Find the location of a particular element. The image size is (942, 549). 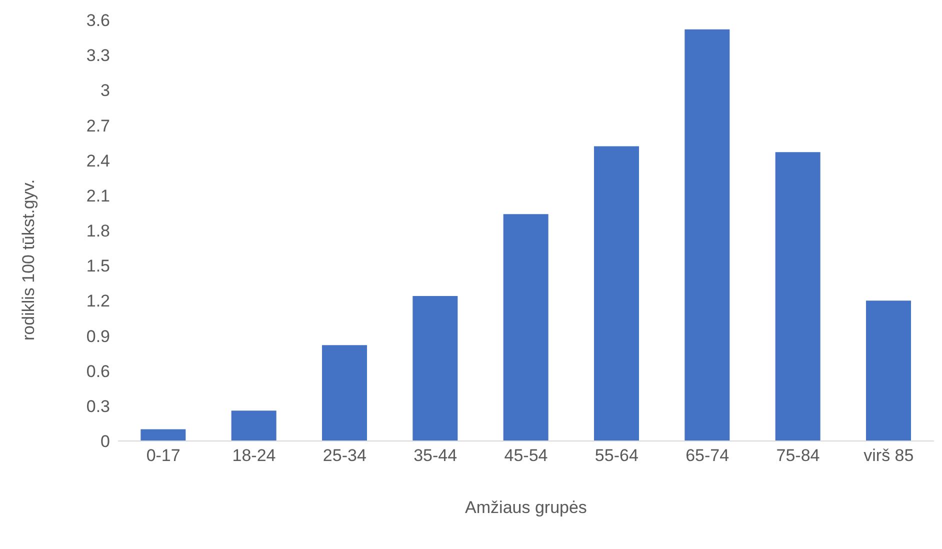

y-tick-label: 1.2 is located at coordinates (98, 301).